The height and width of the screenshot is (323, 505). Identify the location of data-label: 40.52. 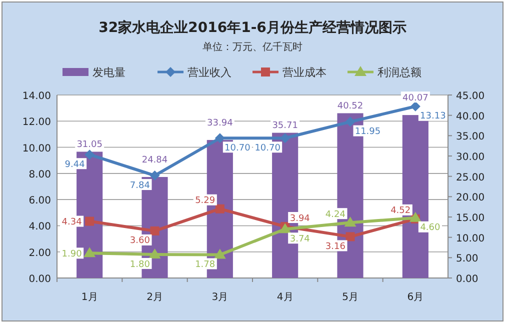
(350, 107).